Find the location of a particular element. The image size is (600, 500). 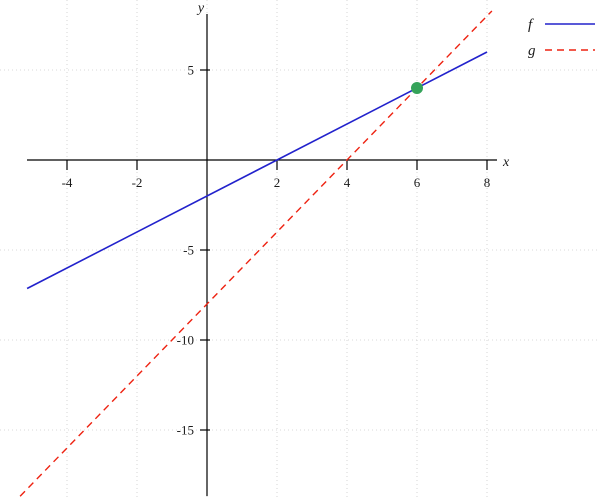

intersection-point-marker is located at coordinates (417, 88).